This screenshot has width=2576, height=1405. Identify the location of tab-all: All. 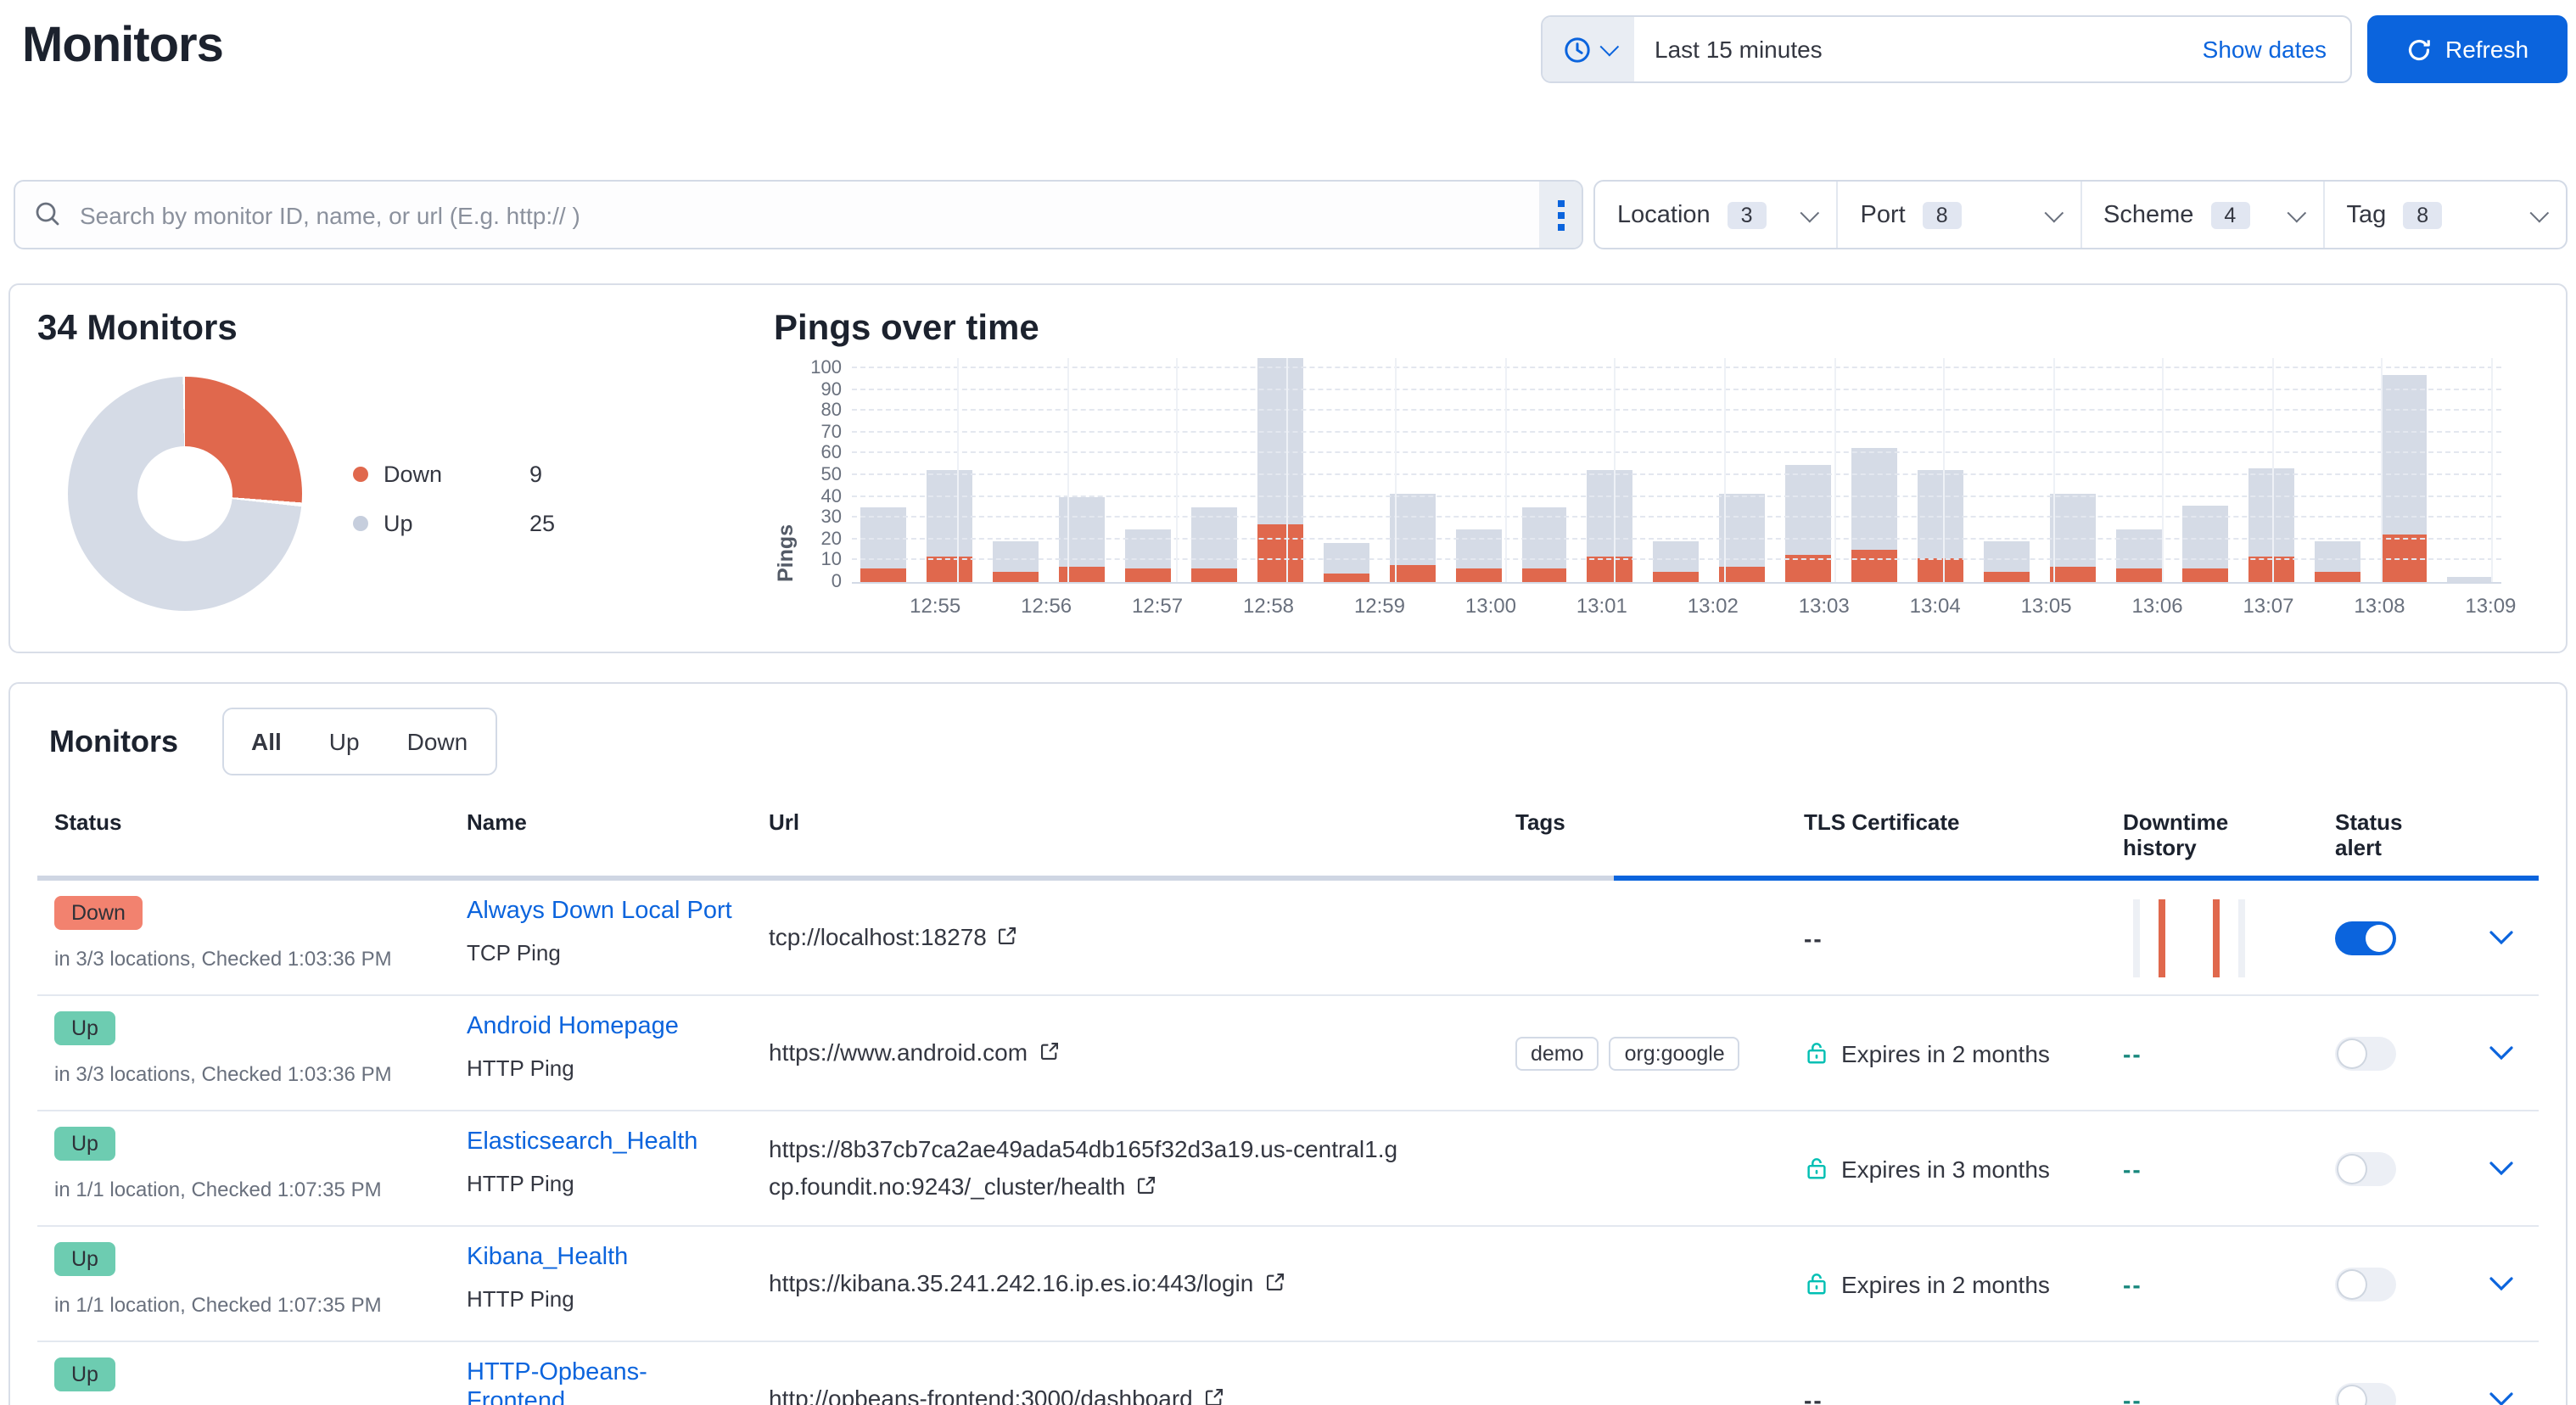
(266, 741).